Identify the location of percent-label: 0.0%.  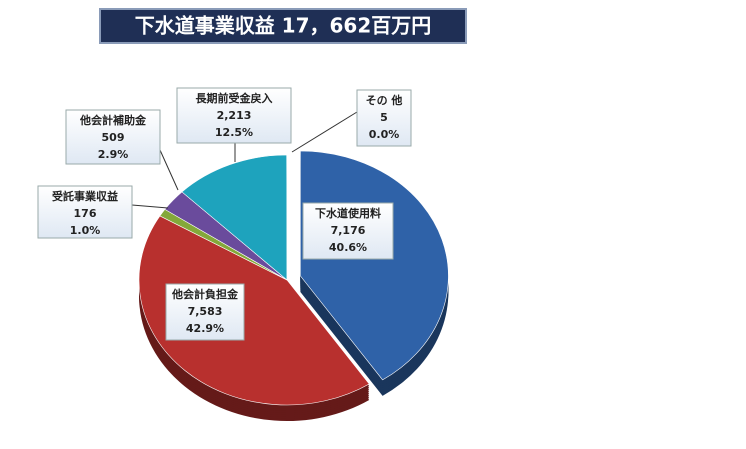
(384, 134).